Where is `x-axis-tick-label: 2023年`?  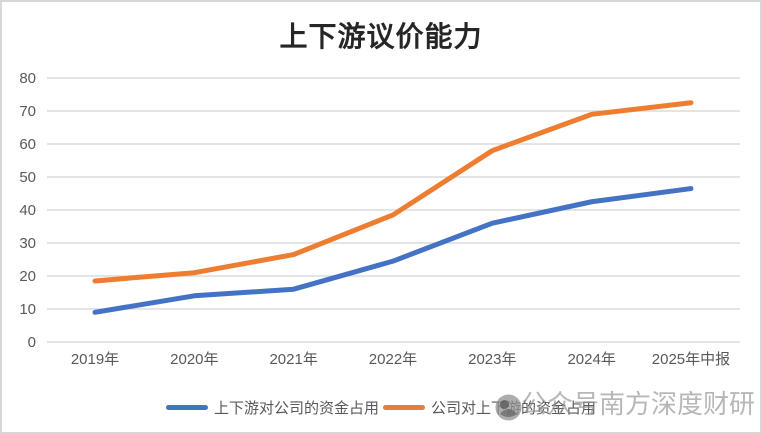 x-axis-tick-label: 2023年 is located at coordinates (492, 359).